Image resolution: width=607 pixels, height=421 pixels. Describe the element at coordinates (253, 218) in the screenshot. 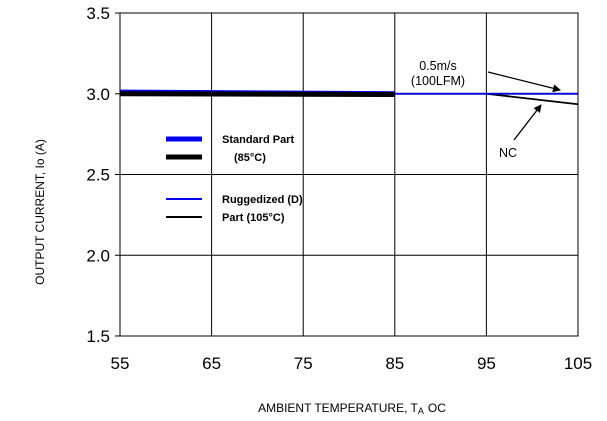

I see `legend-label: Part (105°C)` at that location.